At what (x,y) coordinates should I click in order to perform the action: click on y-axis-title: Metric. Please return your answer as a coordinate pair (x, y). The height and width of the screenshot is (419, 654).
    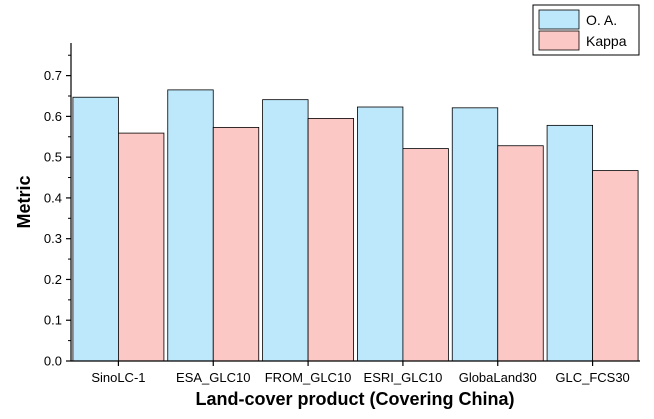
    Looking at the image, I should click on (24, 201).